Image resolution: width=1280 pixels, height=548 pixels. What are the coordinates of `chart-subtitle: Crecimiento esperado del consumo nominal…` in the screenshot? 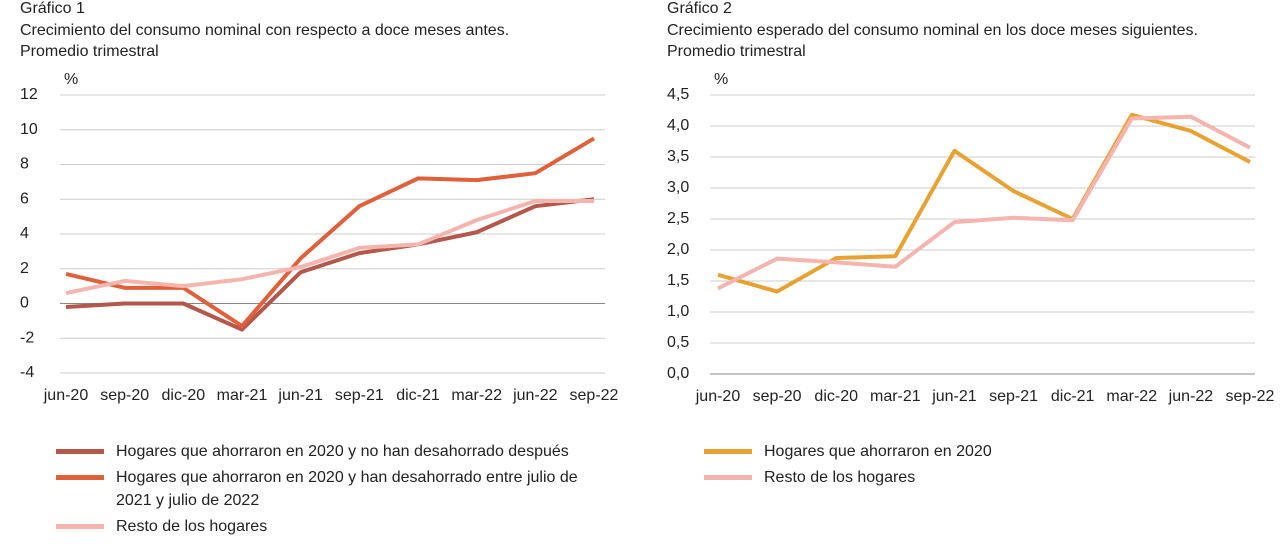 It's located at (932, 30).